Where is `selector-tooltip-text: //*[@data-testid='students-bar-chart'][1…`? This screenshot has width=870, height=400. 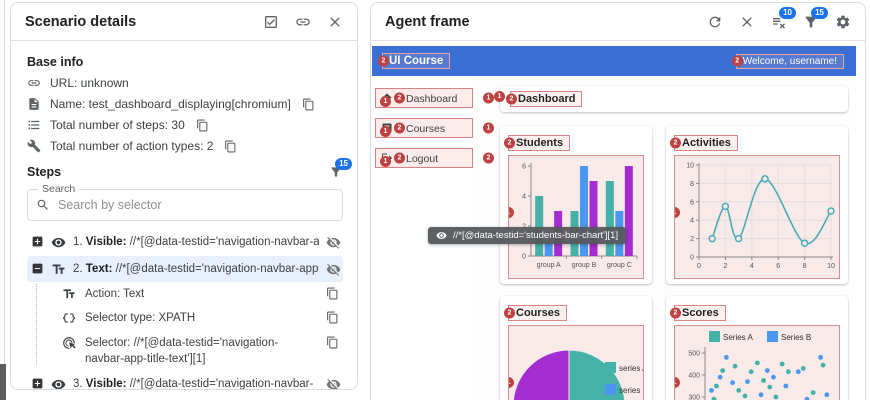 selector-tooltip-text: //*[@data-testid='students-bar-chart'][1… is located at coordinates (536, 235).